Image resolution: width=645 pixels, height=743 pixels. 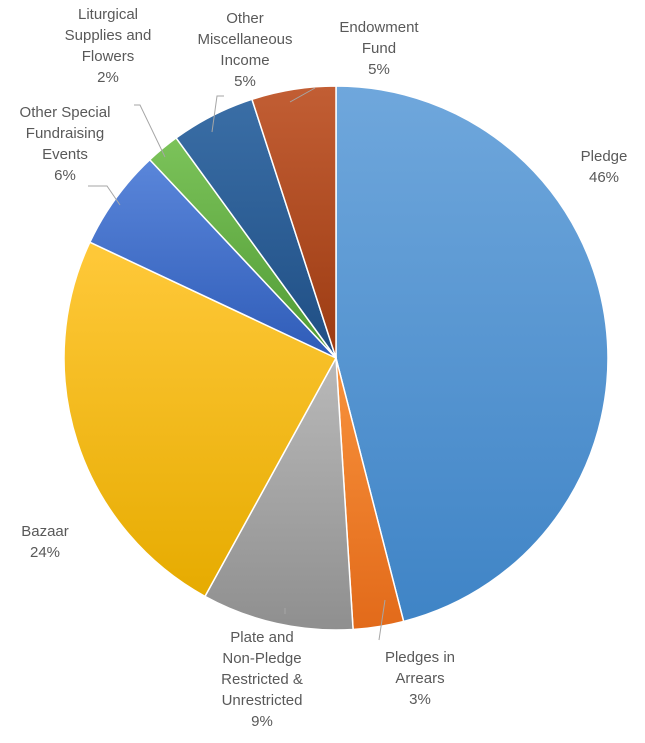 I want to click on data-label-line: Flowers, so click(x=108, y=56).